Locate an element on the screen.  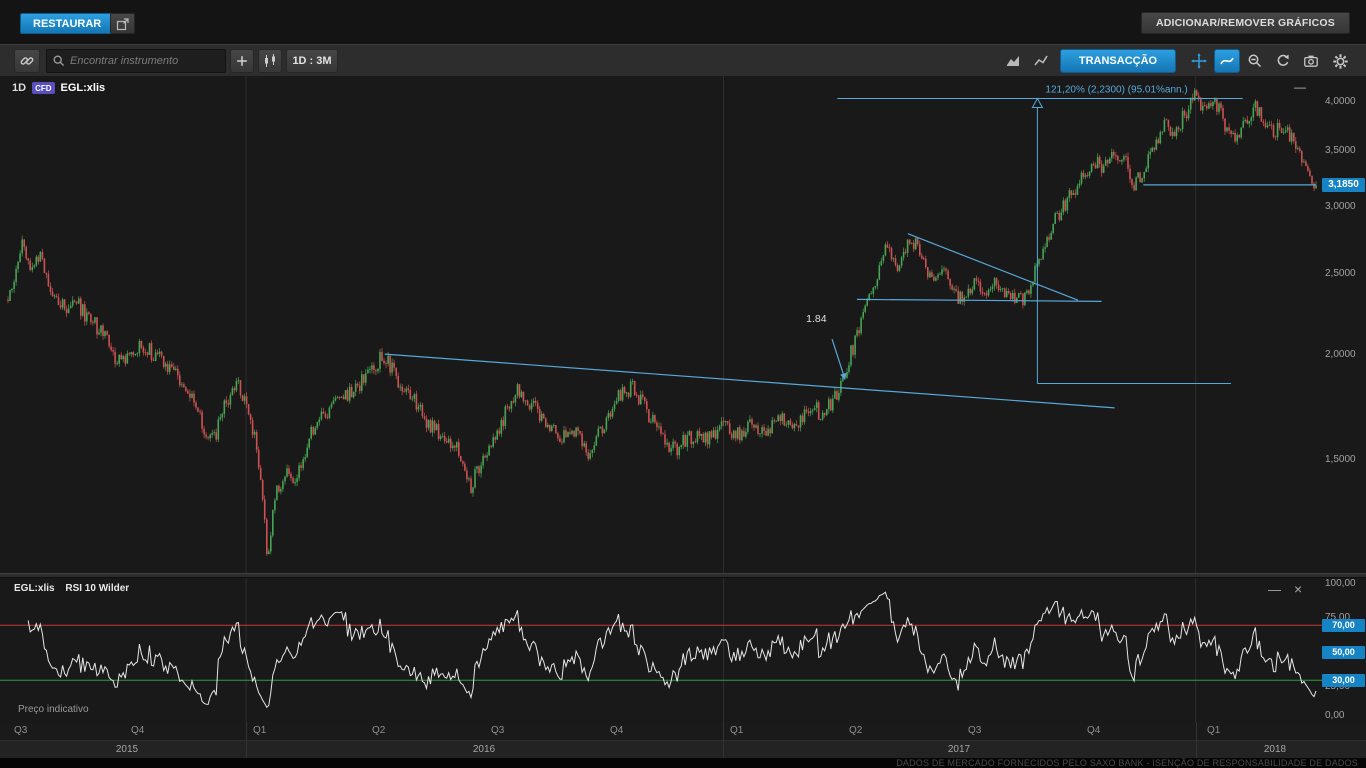
rsi-axis-tick: 100,00 is located at coordinates (1340, 583).